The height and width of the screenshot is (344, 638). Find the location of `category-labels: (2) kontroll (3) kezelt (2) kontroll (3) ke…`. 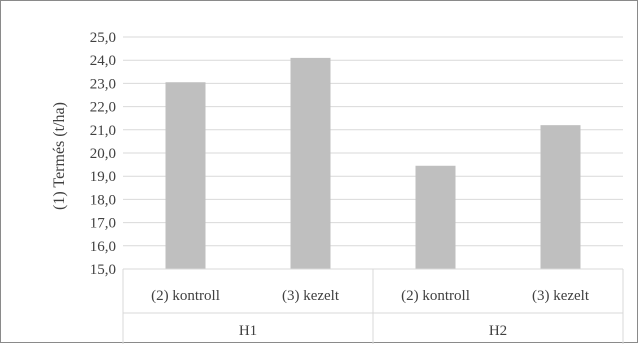

category-labels: (2) kontroll (3) kezelt (2) kontroll (3) ke… is located at coordinates (370, 313).